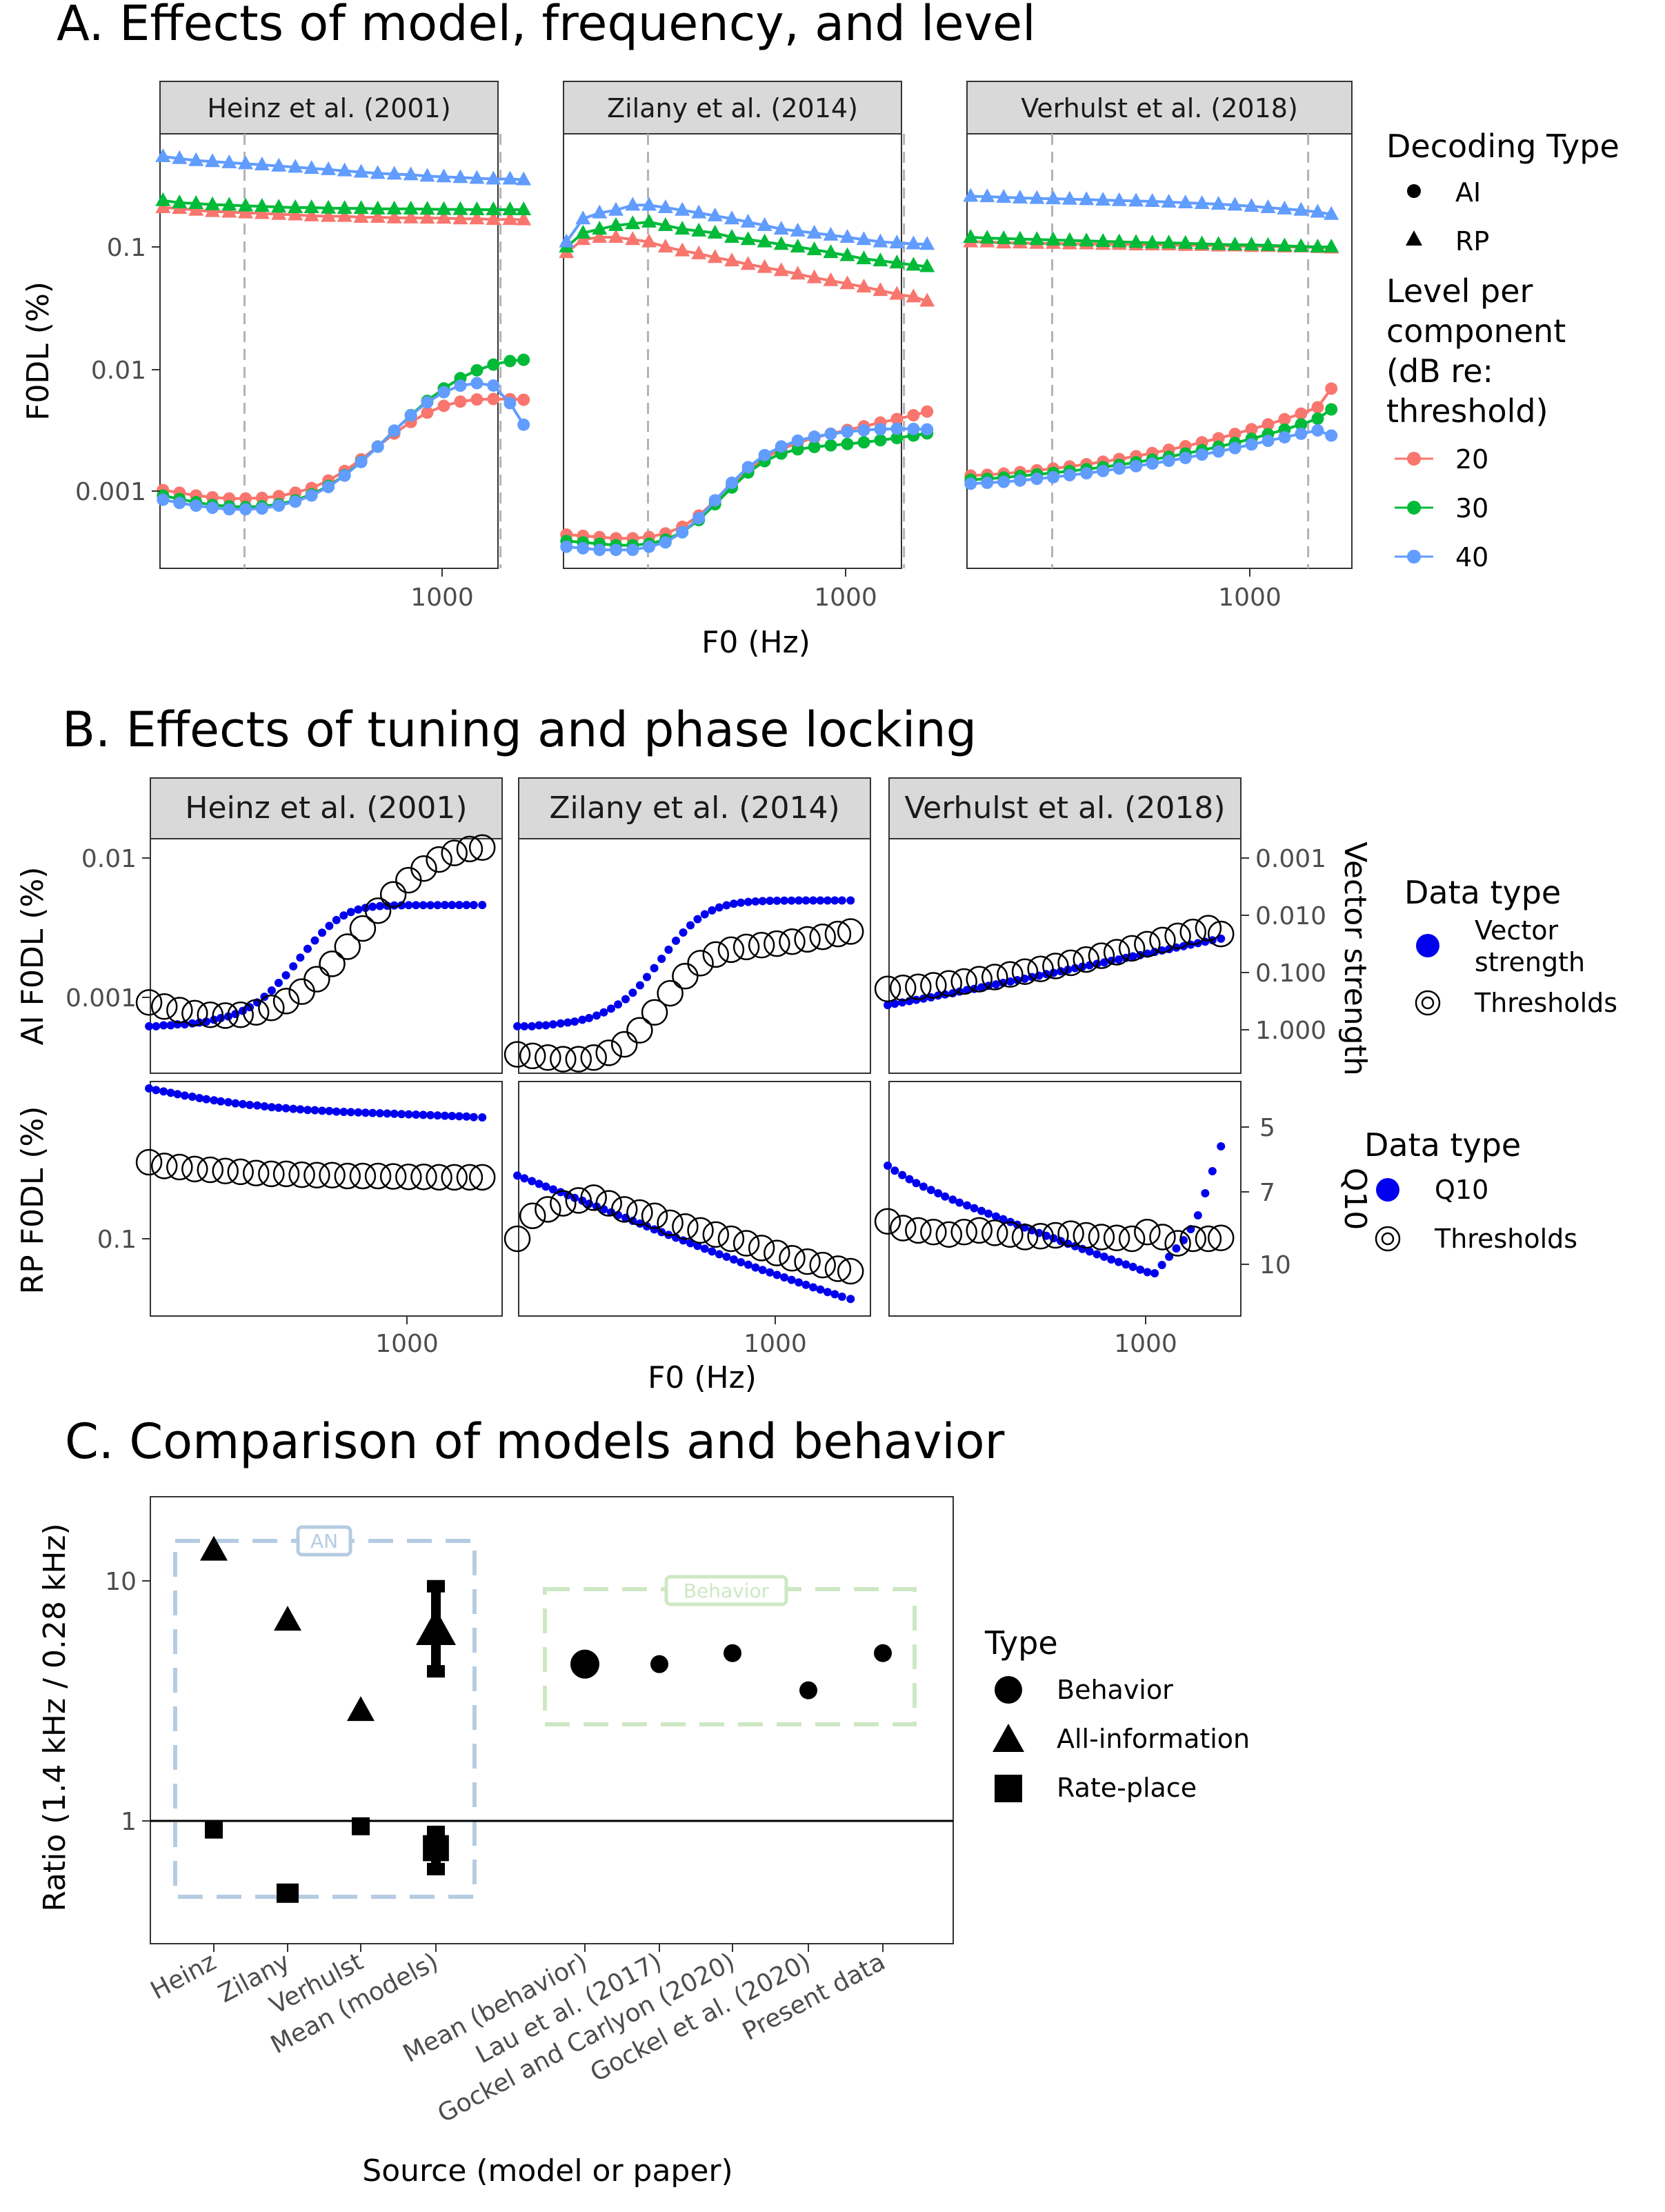  I want to click on legend-title: component, so click(1476, 331).